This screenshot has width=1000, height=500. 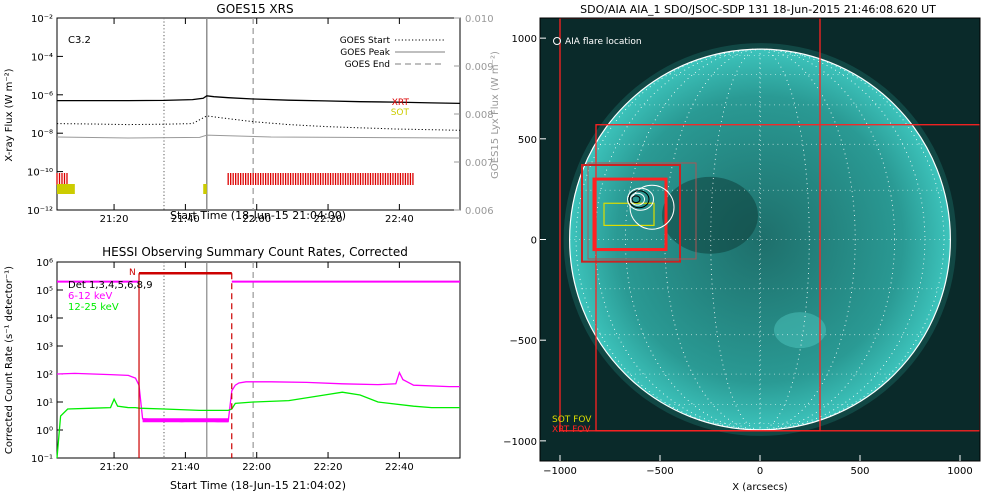 I want to click on aia-sot-fov-box, so click(x=629, y=214).